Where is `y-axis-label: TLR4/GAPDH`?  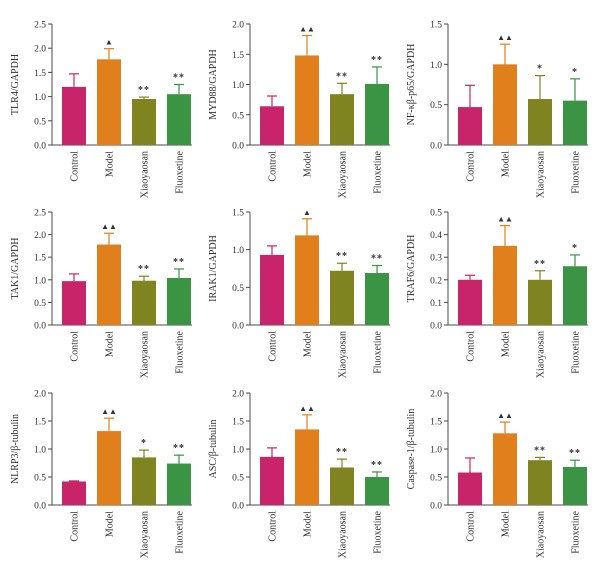
y-axis-label: TLR4/GAPDH is located at coordinates (15, 84).